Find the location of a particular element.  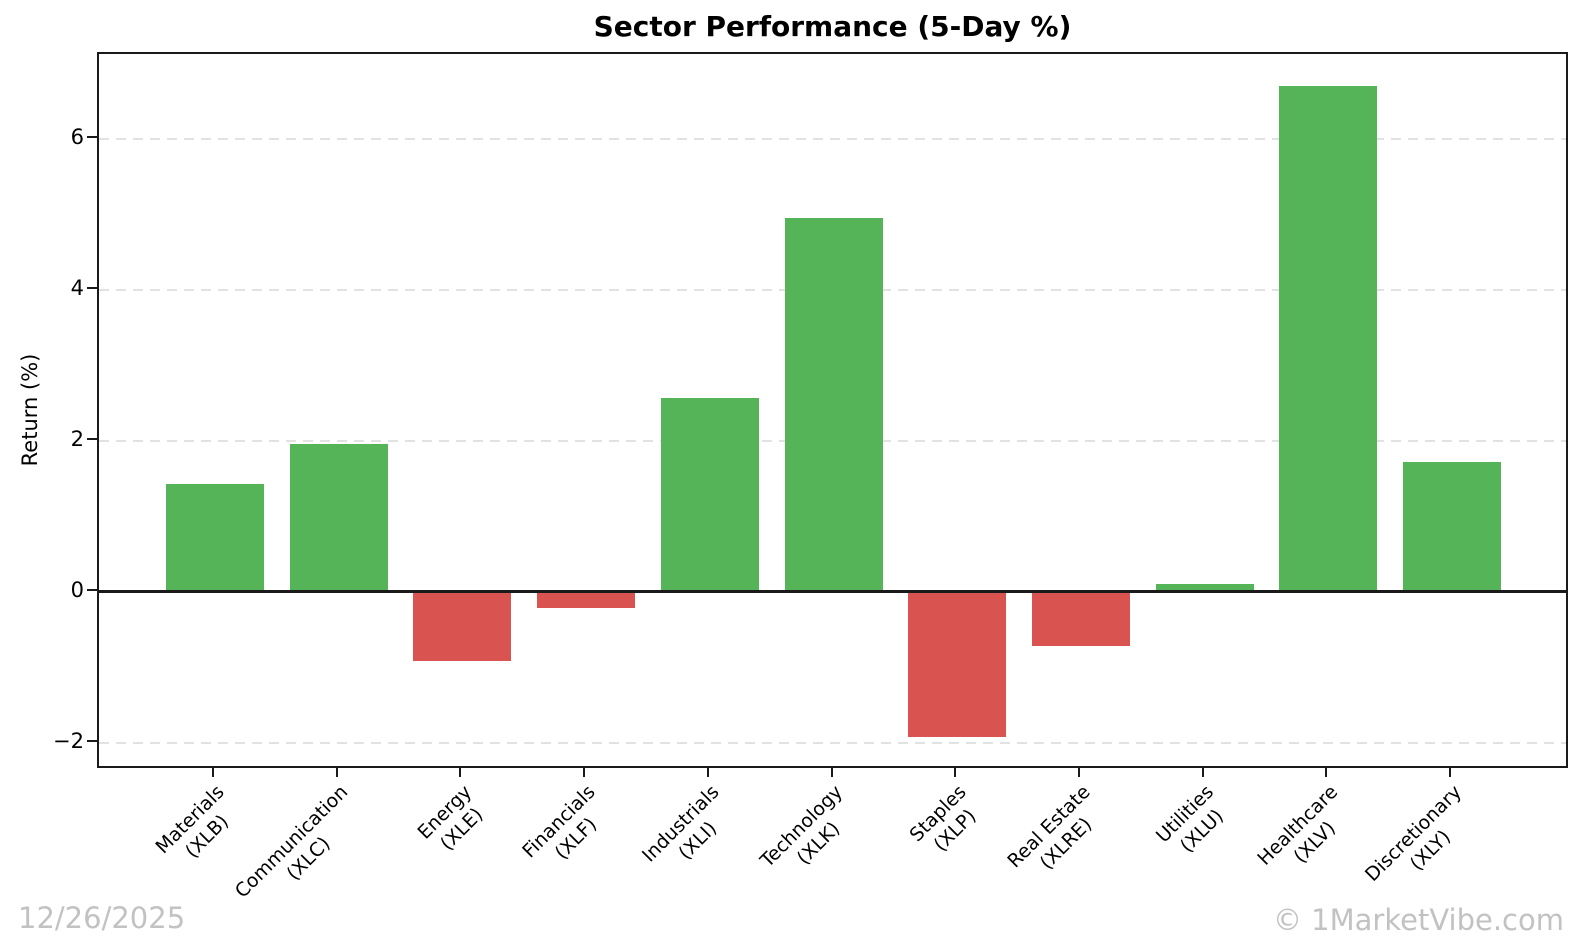

x-tick-label-text-materials: Materials (XLB) is located at coordinates (198, 828).